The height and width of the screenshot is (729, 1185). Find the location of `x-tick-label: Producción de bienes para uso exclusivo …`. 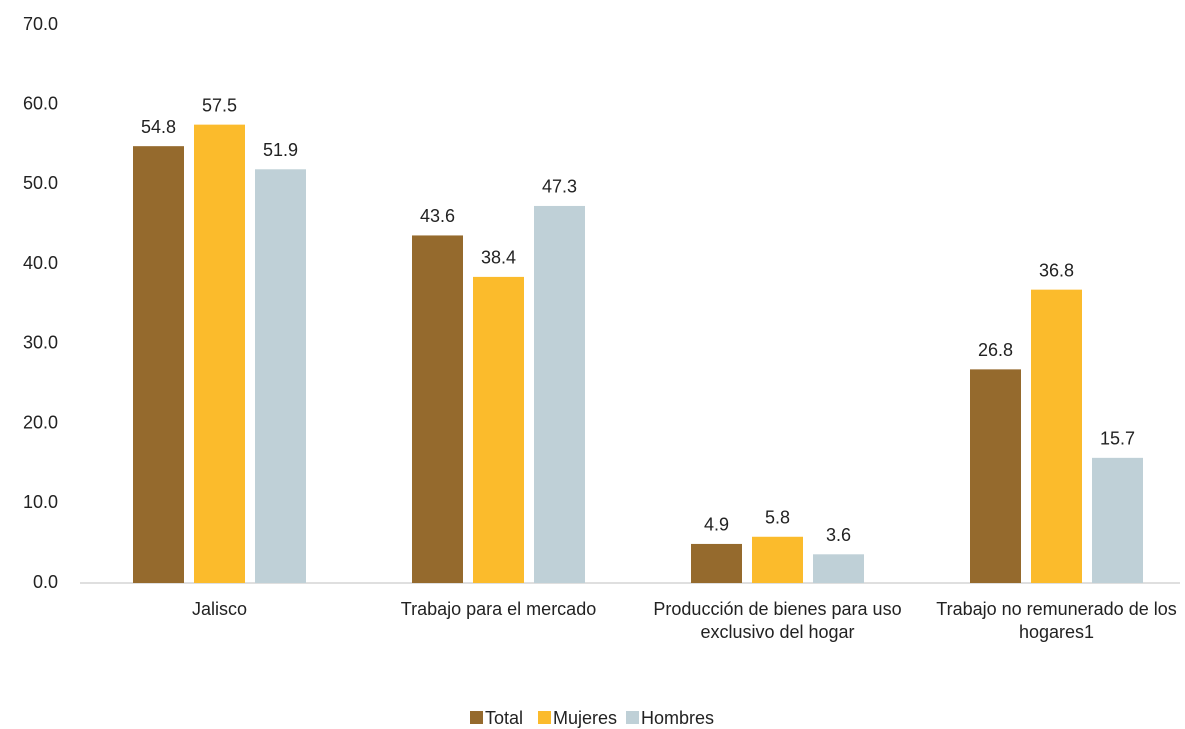

x-tick-label: Producción de bienes para uso exclusivo … is located at coordinates (777, 620).